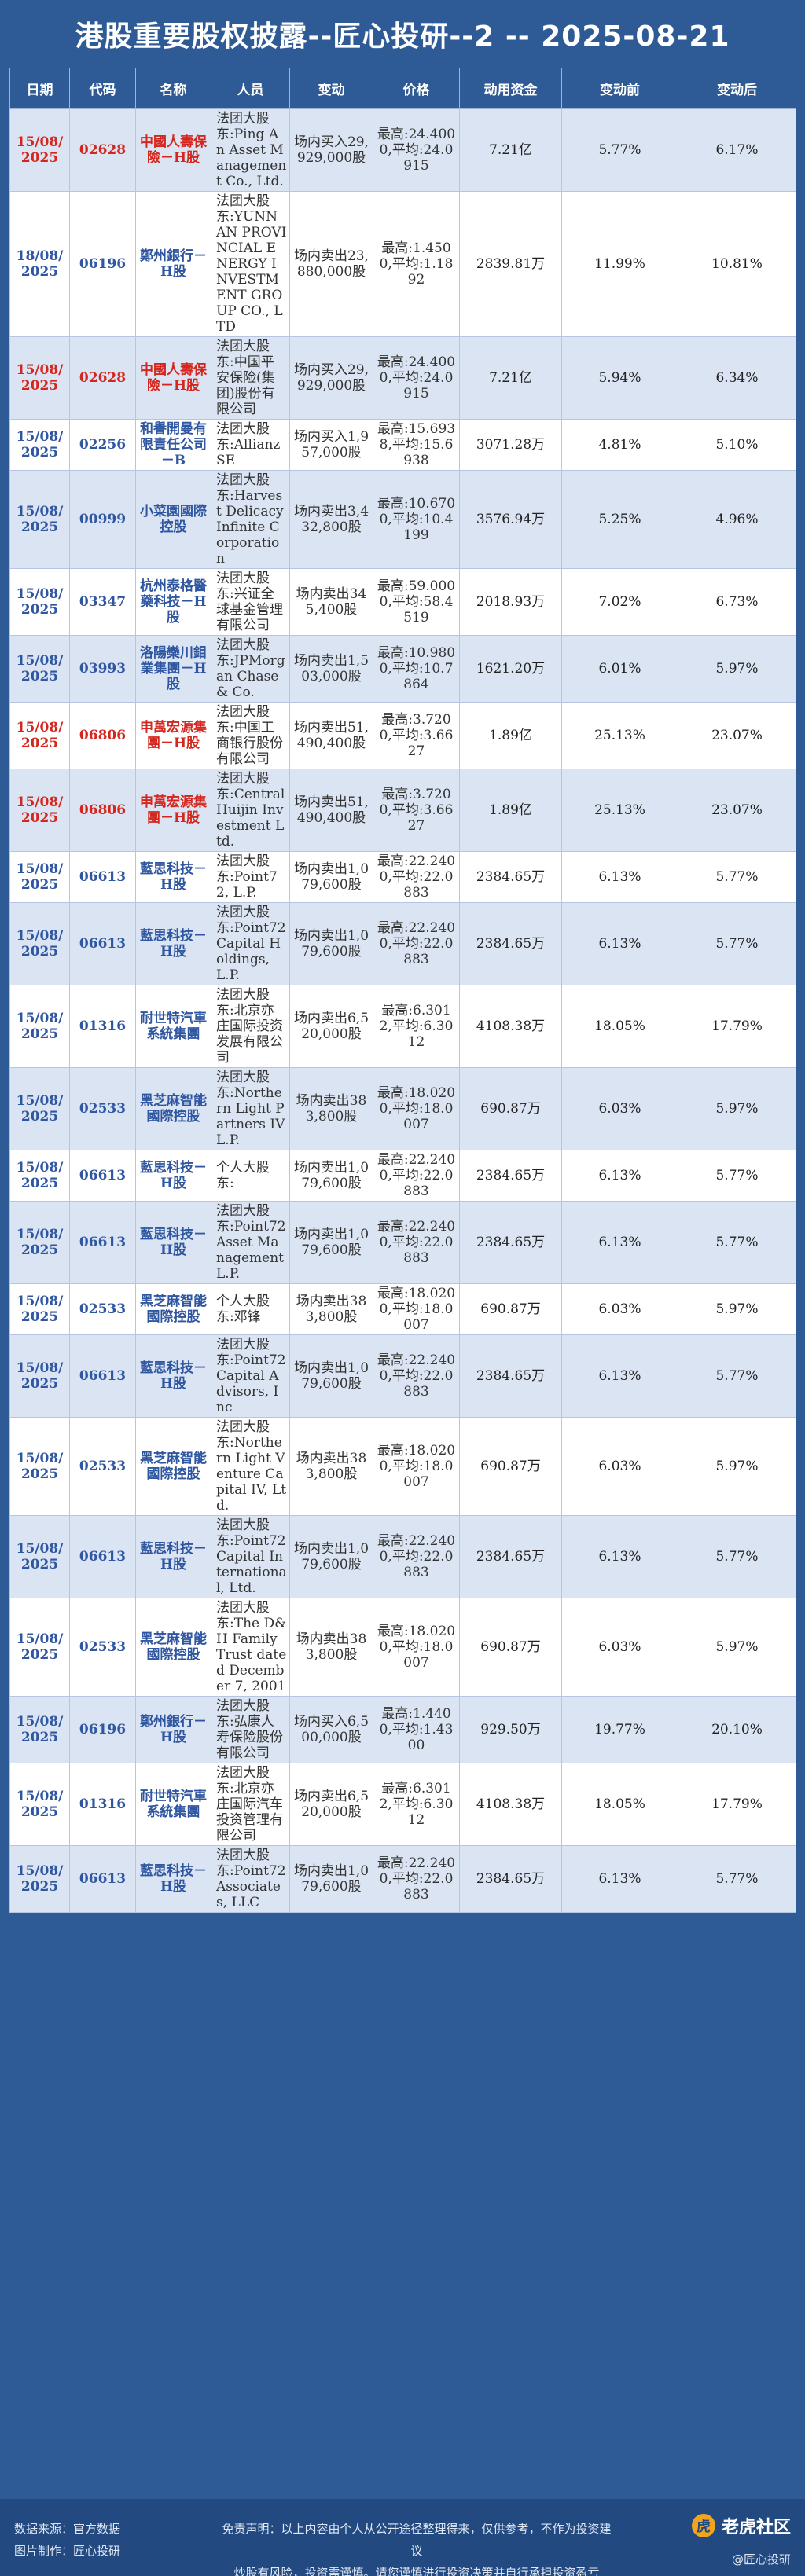  What do you see at coordinates (331, 88) in the screenshot?
I see `col-header-action: 变动` at bounding box center [331, 88].